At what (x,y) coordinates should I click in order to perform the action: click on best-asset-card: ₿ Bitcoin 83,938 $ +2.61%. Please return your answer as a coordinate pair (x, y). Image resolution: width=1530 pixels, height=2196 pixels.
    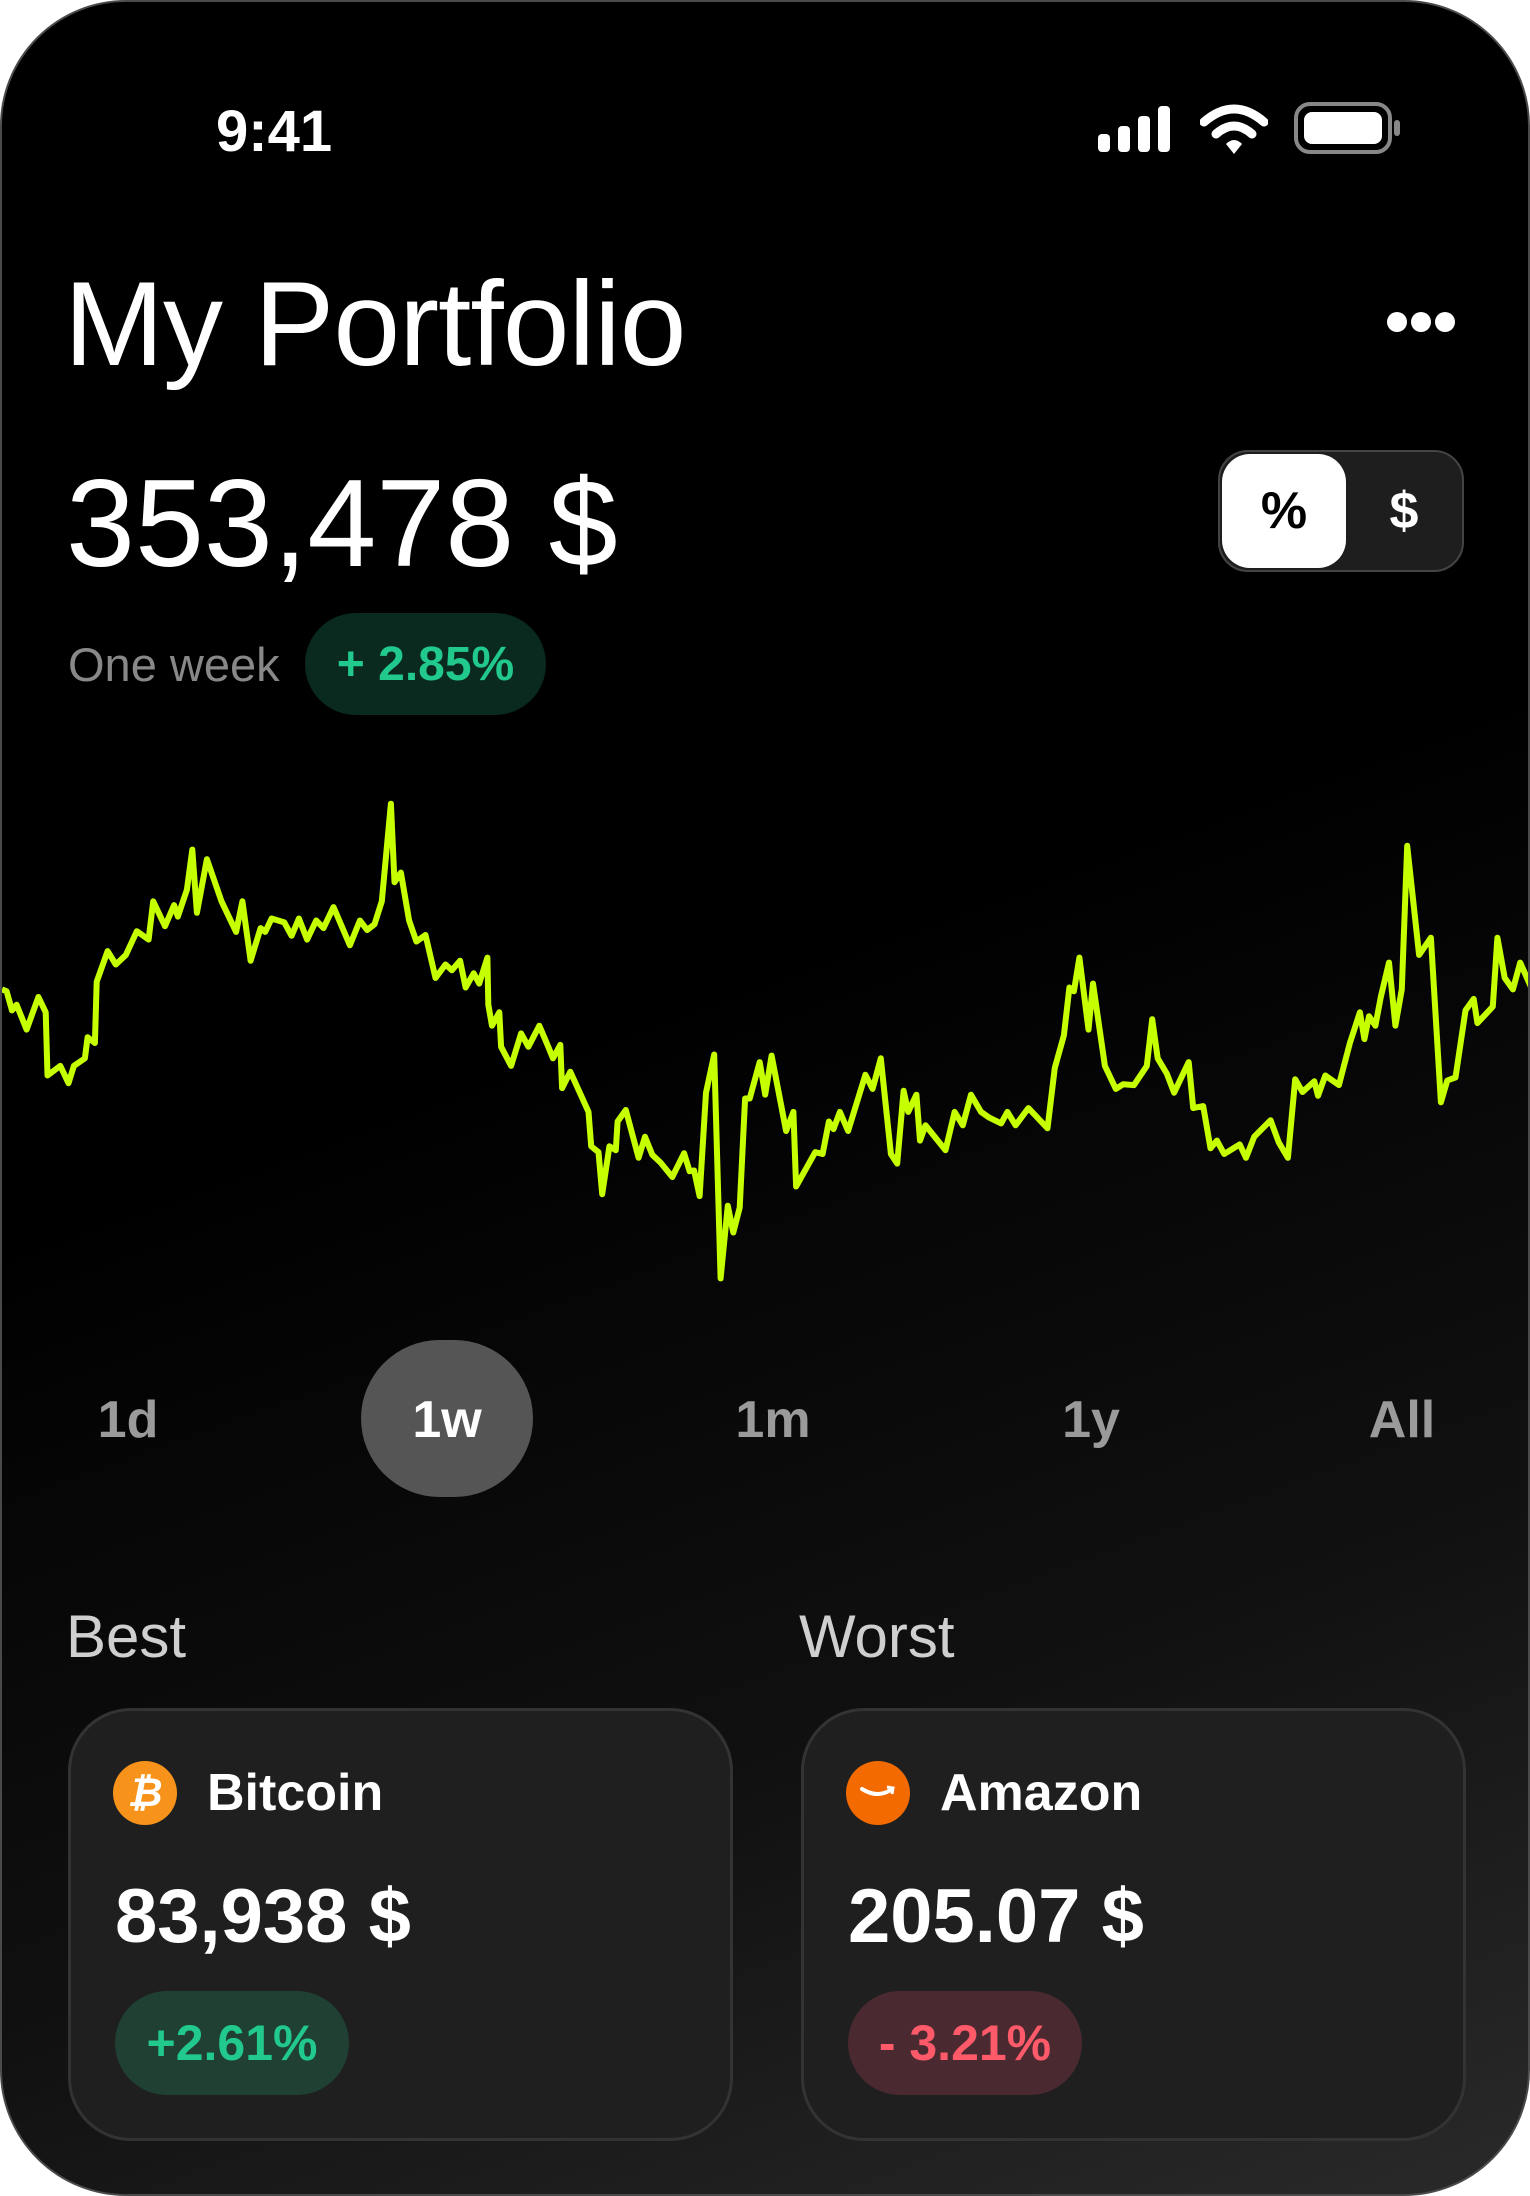
    Looking at the image, I should click on (400, 1924).